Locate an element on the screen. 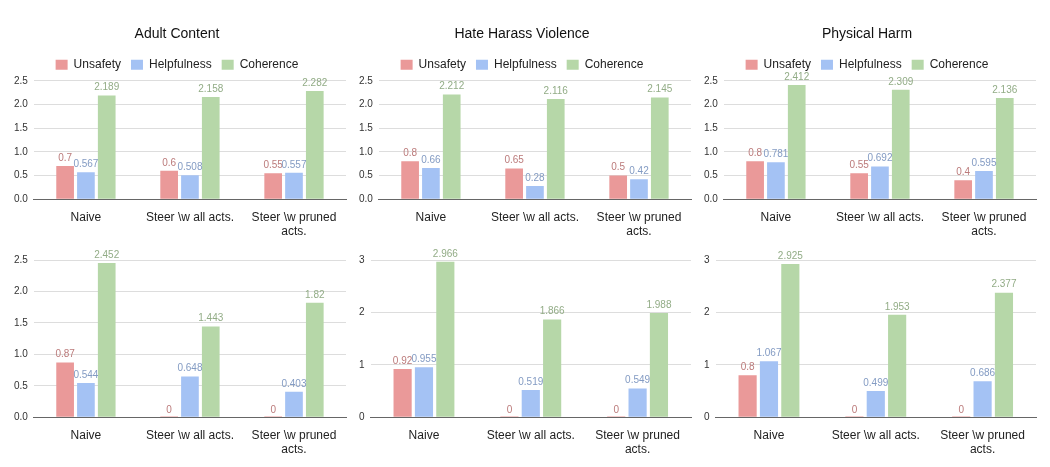 The height and width of the screenshot is (467, 1050). data-label: 2.925 is located at coordinates (790, 255).